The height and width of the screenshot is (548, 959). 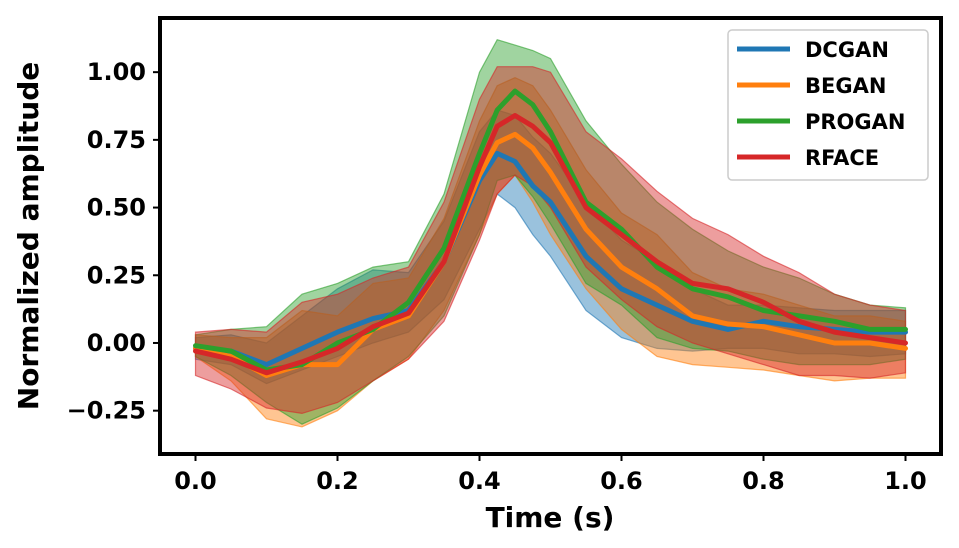 I want to click on x-tick-label: 0.8, so click(x=763, y=481).